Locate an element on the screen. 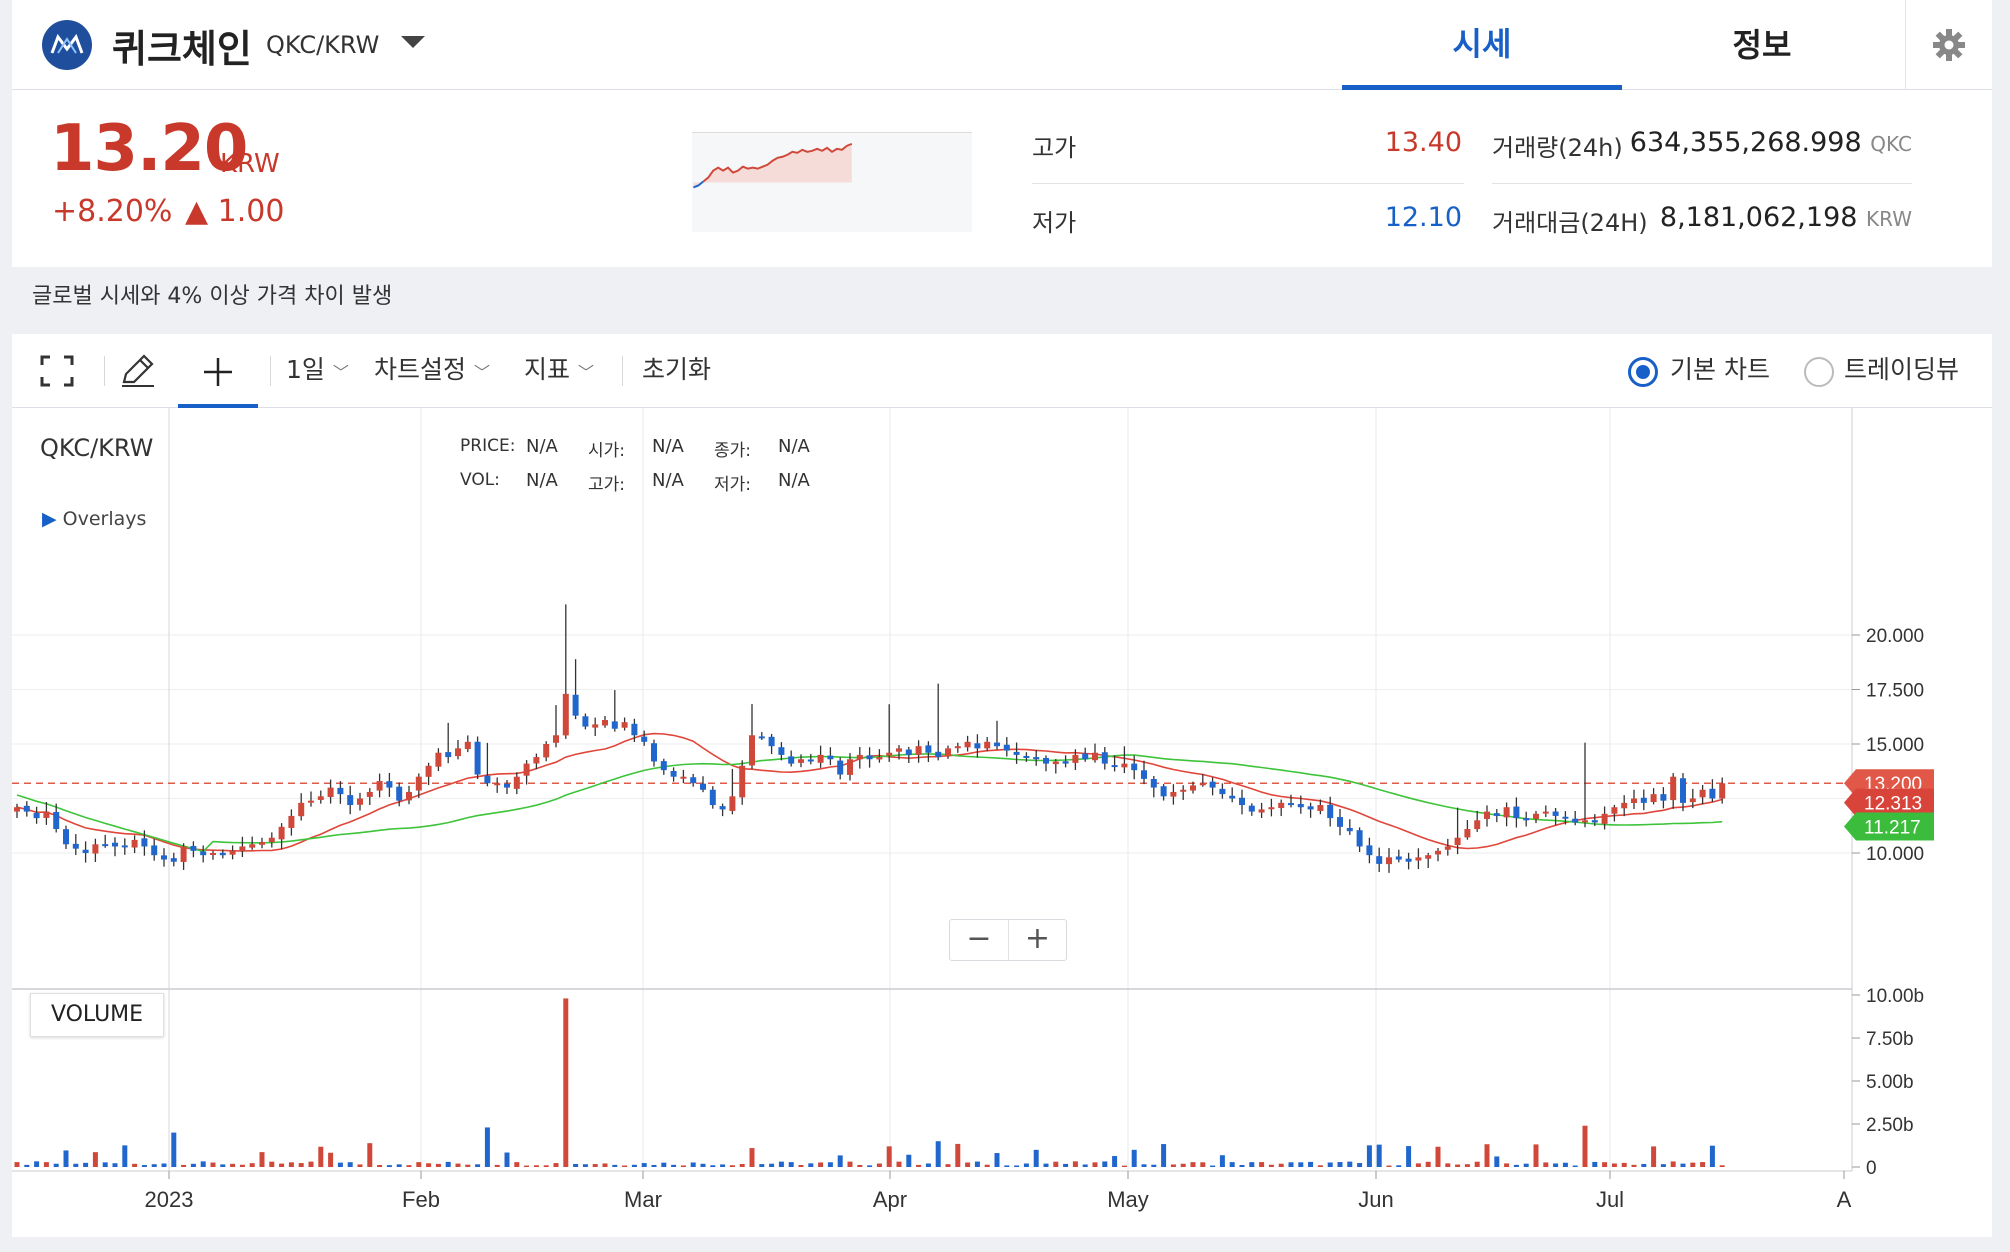 Image resolution: width=2010 pixels, height=1252 pixels. pencil-icon is located at coordinates (138, 371).